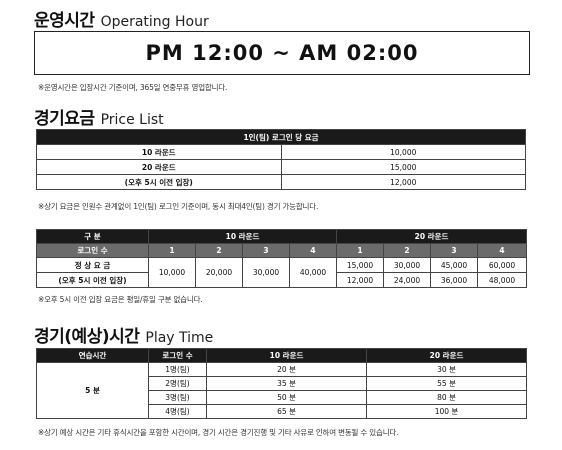 The image size is (562, 450). What do you see at coordinates (407, 265) in the screenshot?
I see `twenty-round-price: 30,000` at bounding box center [407, 265].